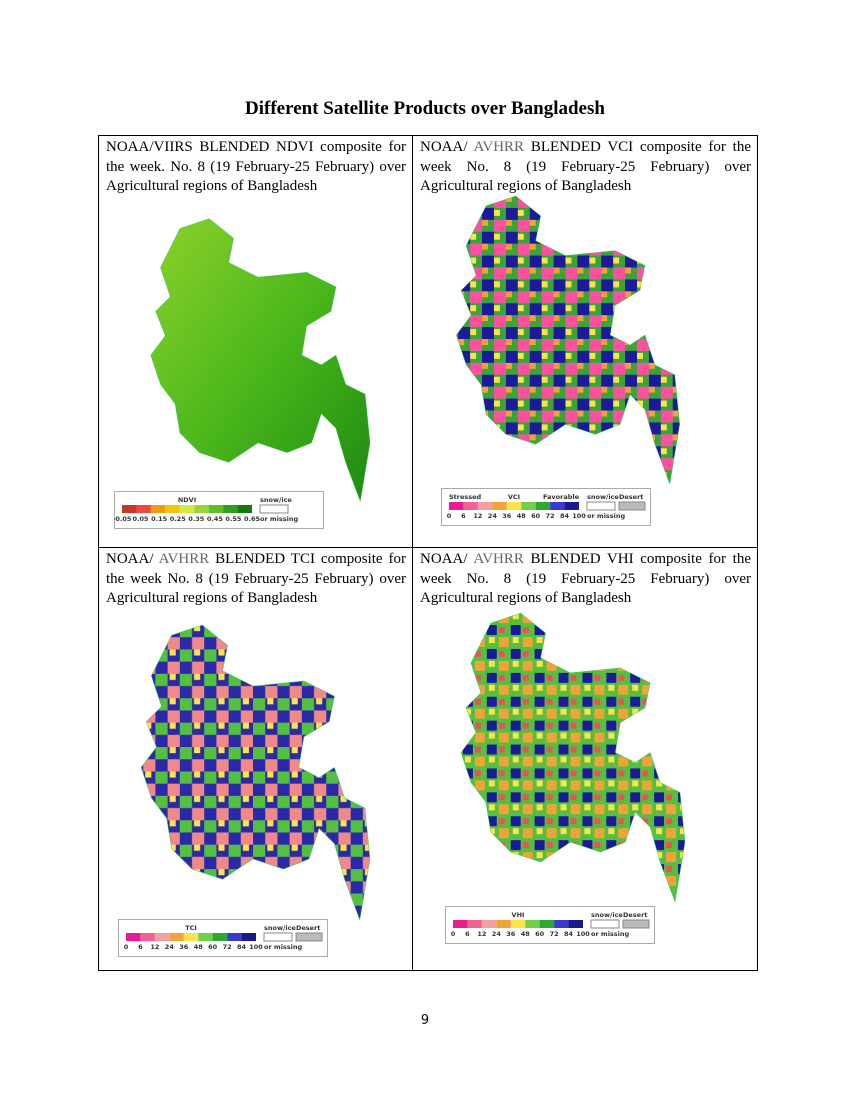 The width and height of the screenshot is (850, 1100). I want to click on legend-tick: 0.45, so click(215, 519).